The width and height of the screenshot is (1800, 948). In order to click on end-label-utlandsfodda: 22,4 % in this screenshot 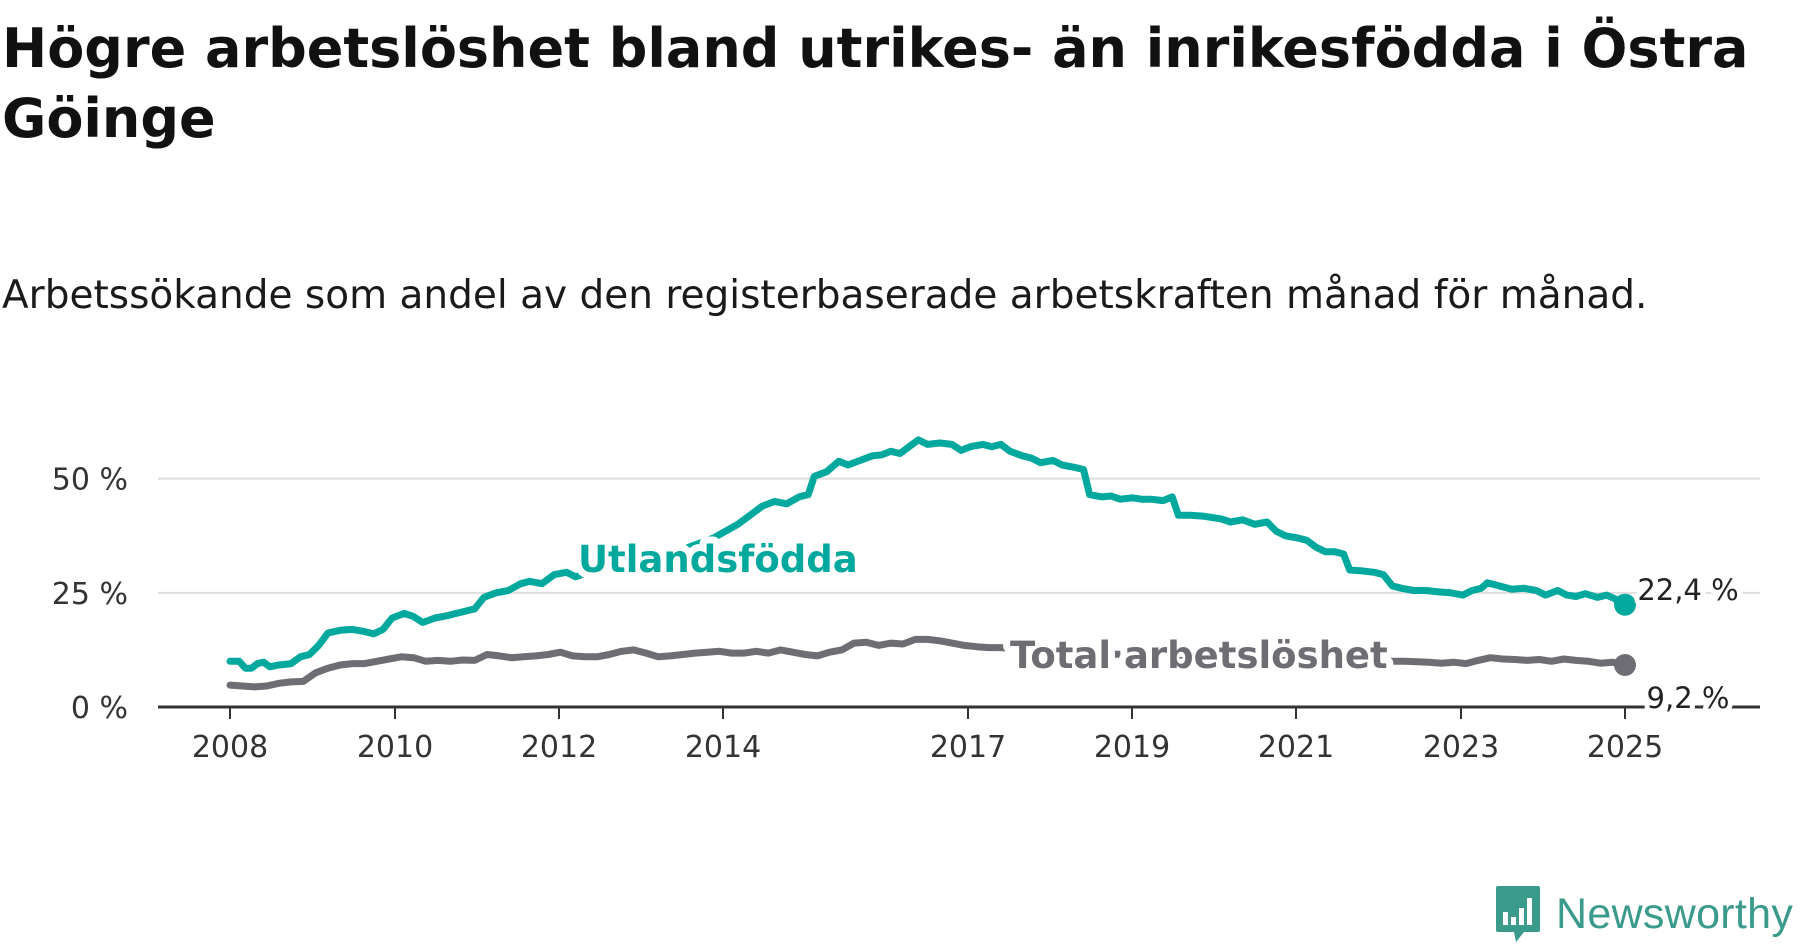, I will do `click(1687, 590)`.